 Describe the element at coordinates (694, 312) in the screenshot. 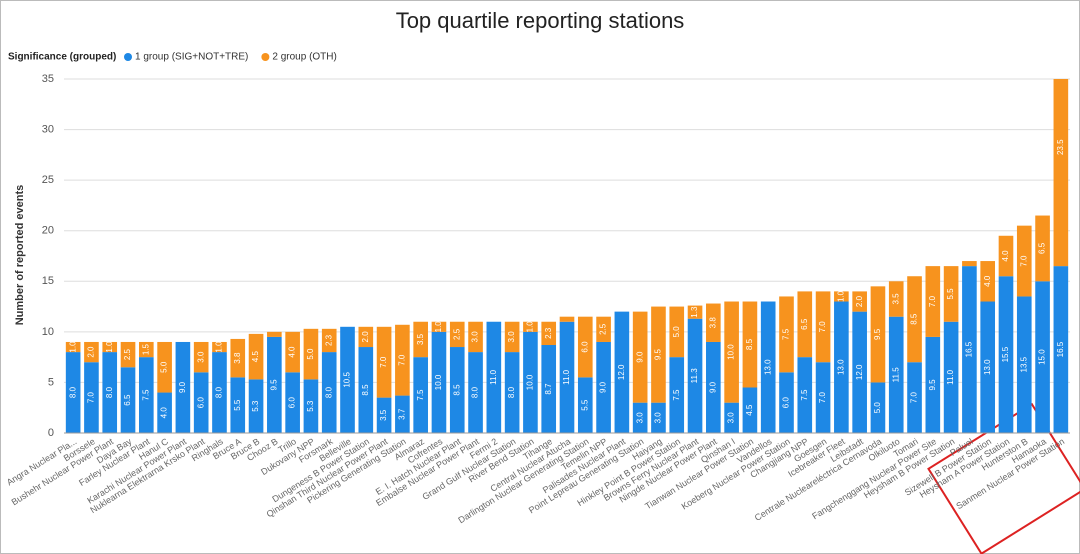

I see `value-label: 1.3` at that location.